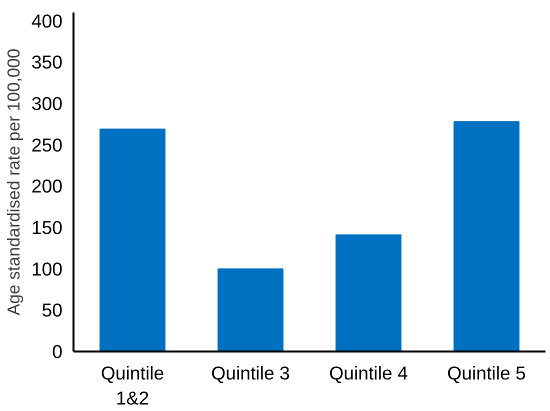 This screenshot has height=411, width=550. Describe the element at coordinates (47, 62) in the screenshot. I see `y-tick-label: 350` at that location.